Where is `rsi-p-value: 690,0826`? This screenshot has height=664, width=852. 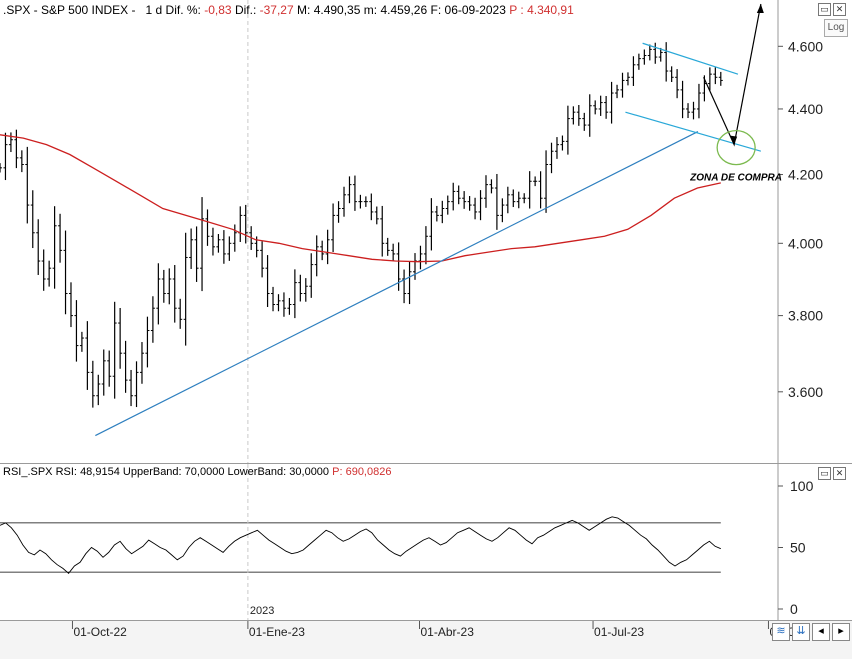 rsi-p-value: 690,0826 is located at coordinates (368, 472).